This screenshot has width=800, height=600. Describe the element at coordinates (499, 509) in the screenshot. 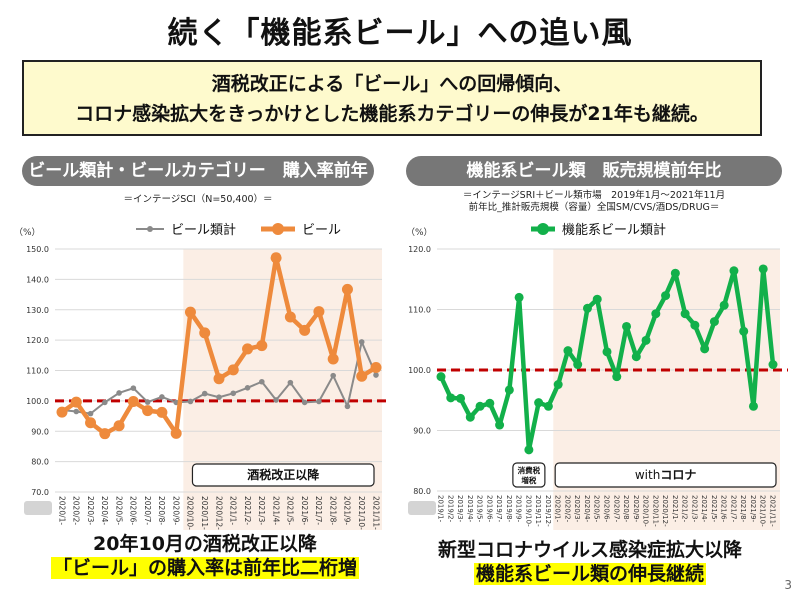

I see `x-tick-label: 2019/7-` at that location.